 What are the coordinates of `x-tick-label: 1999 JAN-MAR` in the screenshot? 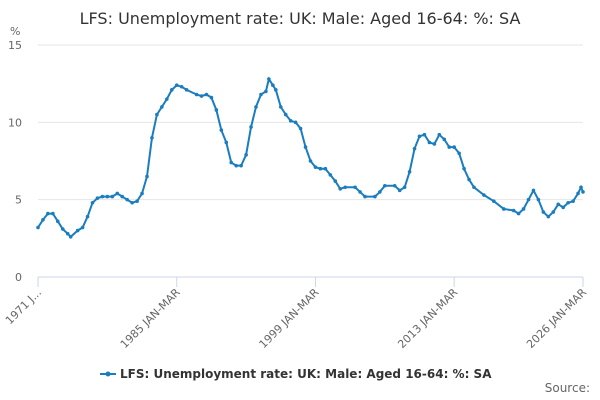 It's located at (289, 318).